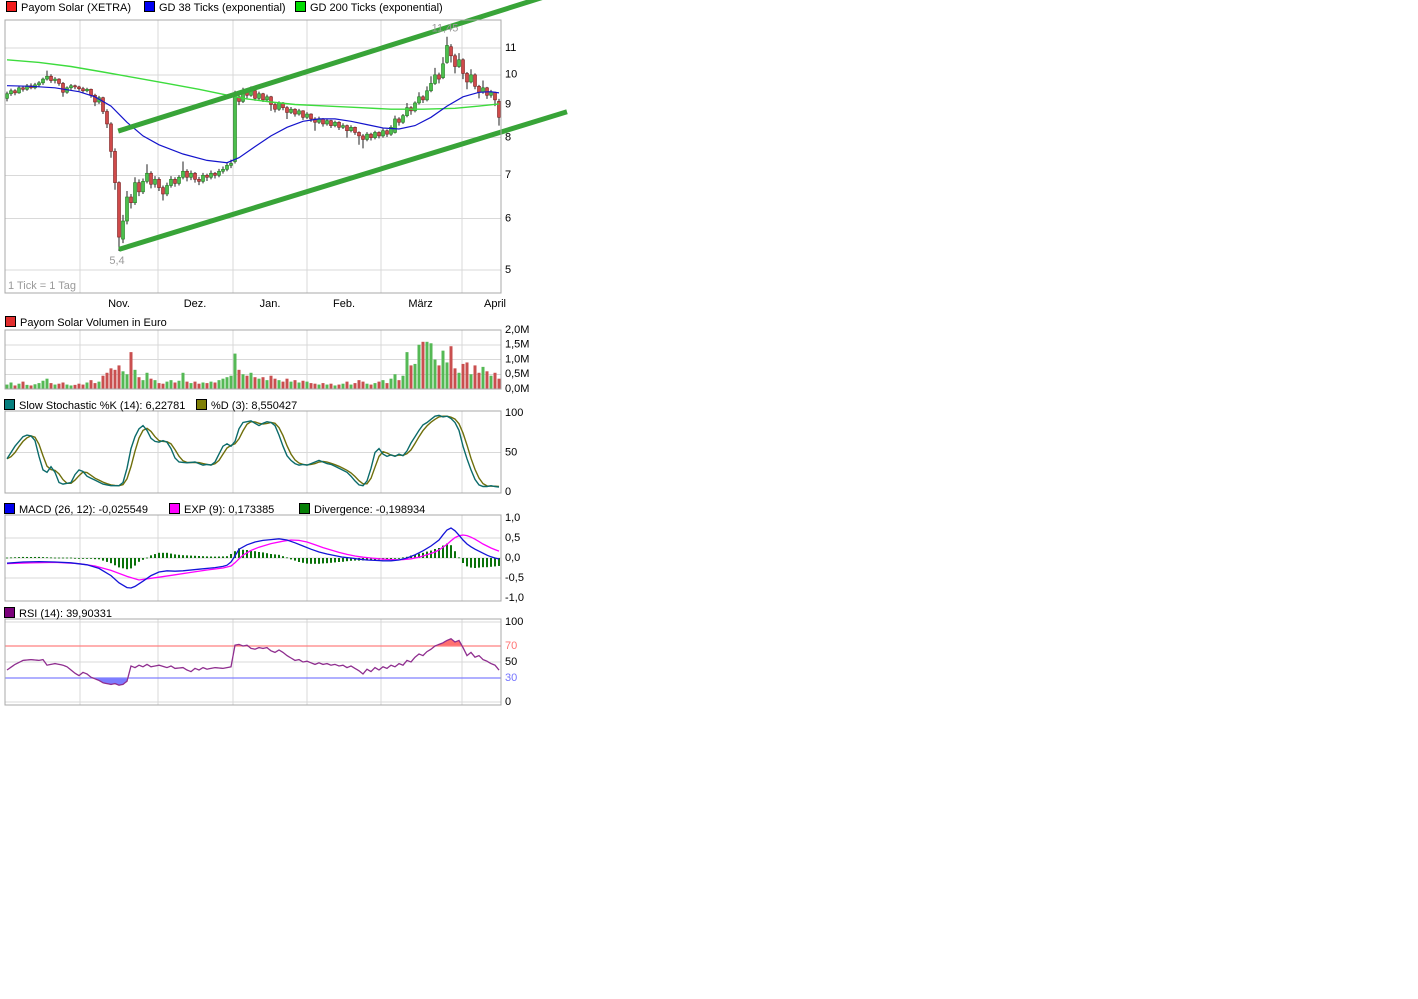 This screenshot has width=1418, height=999. I want to click on stochastic-tick-label: 100, so click(514, 413).